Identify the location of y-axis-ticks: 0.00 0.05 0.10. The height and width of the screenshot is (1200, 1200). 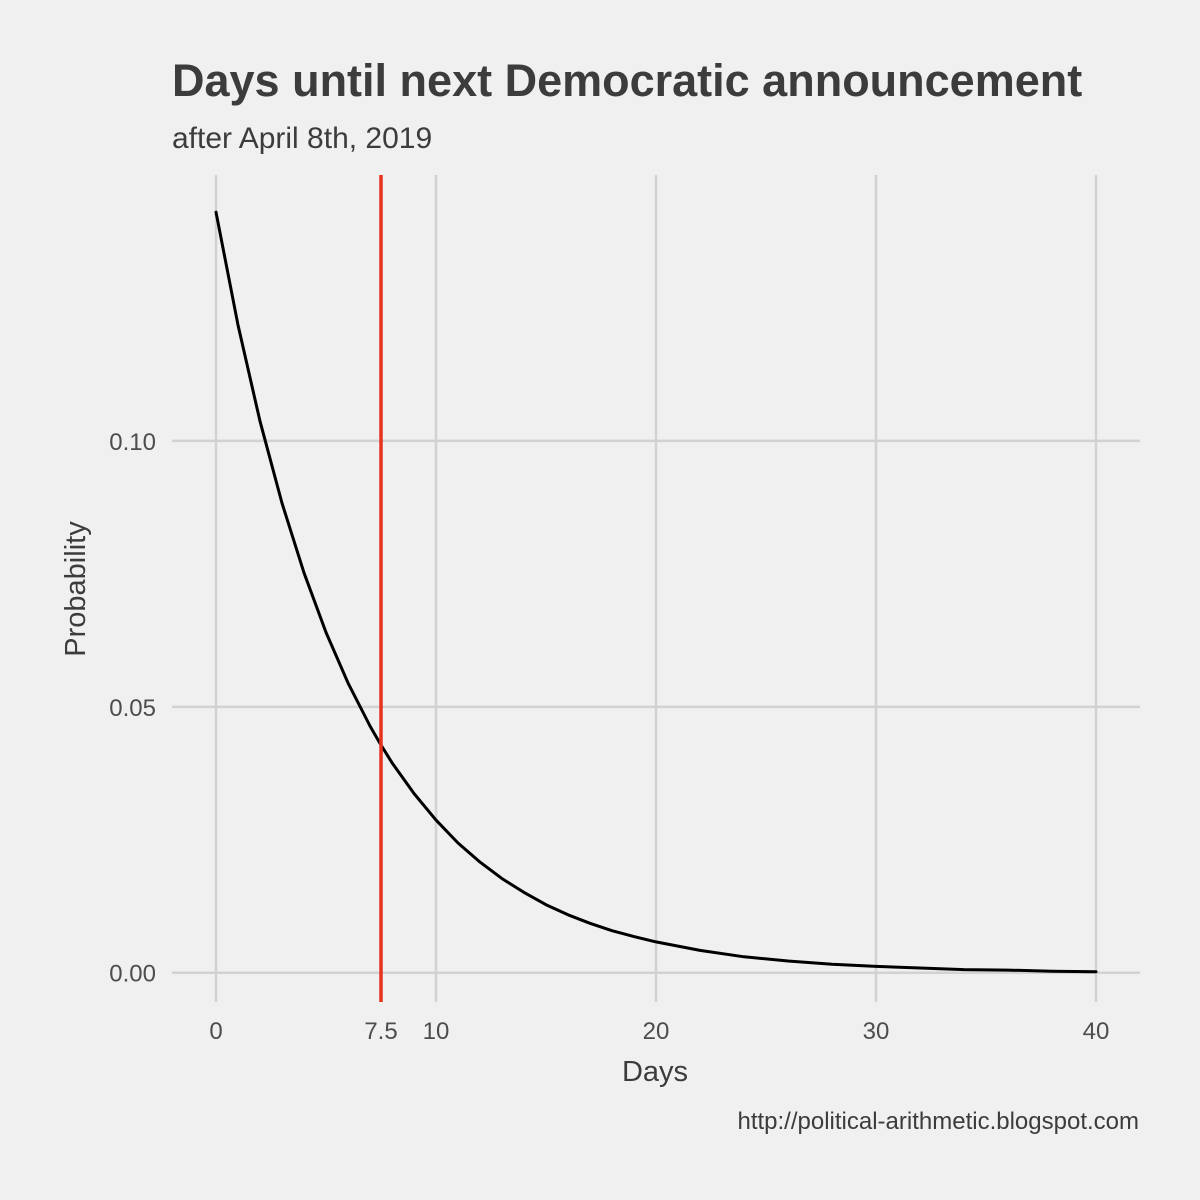
(132, 708).